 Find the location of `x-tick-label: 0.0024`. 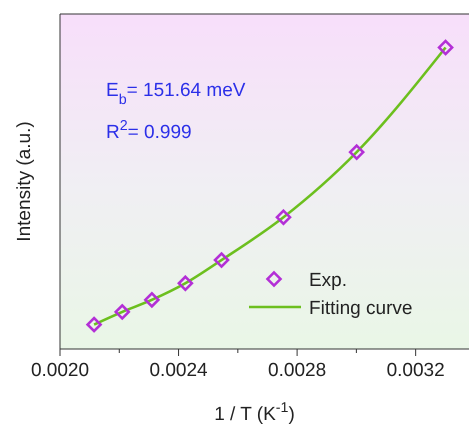

x-tick-label: 0.0024 is located at coordinates (178, 370).